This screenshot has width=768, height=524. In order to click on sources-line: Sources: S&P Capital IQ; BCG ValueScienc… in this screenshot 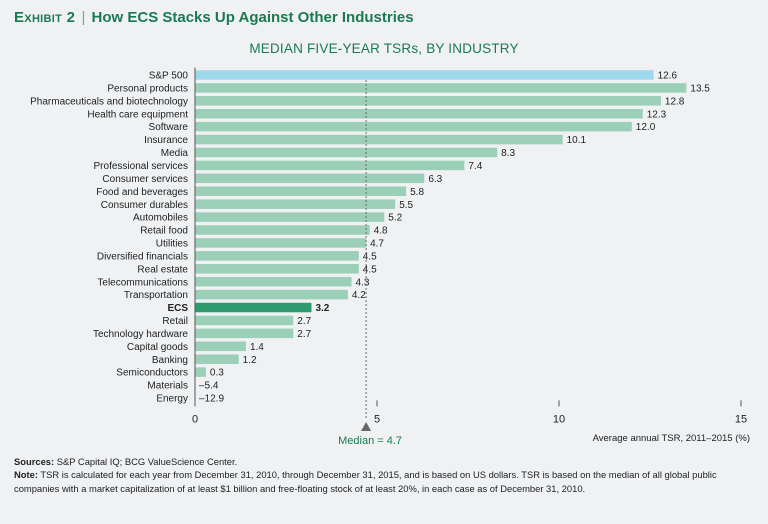, I will do `click(384, 461)`.